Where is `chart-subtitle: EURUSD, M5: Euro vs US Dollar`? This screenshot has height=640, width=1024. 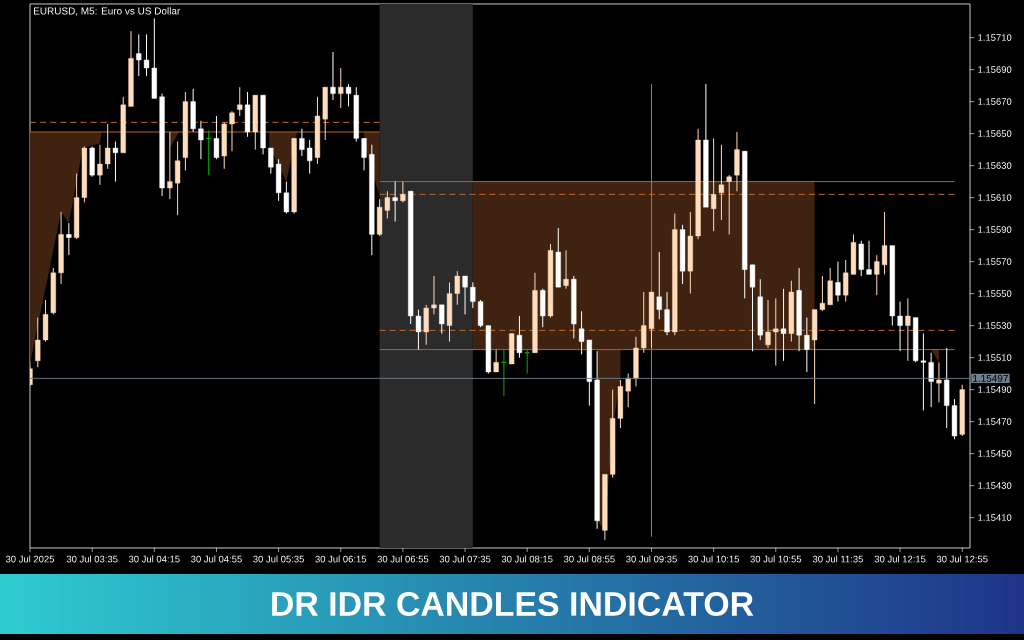
chart-subtitle: EURUSD, M5: Euro vs US Dollar is located at coordinates (107, 11).